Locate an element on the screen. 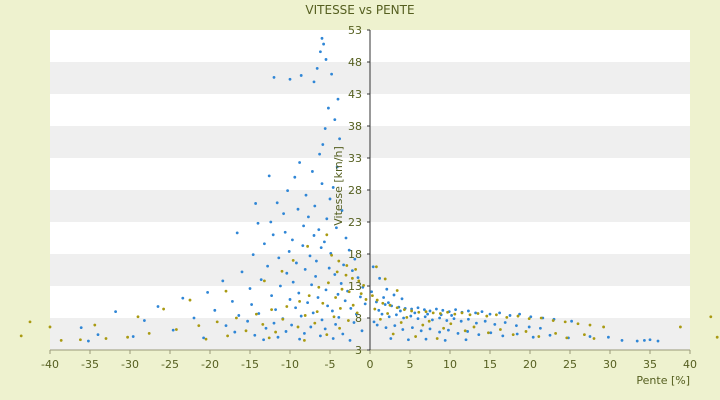 The width and height of the screenshot is (720, 400). y-axis-title: Vitesse [km/h] is located at coordinates (338, 186).